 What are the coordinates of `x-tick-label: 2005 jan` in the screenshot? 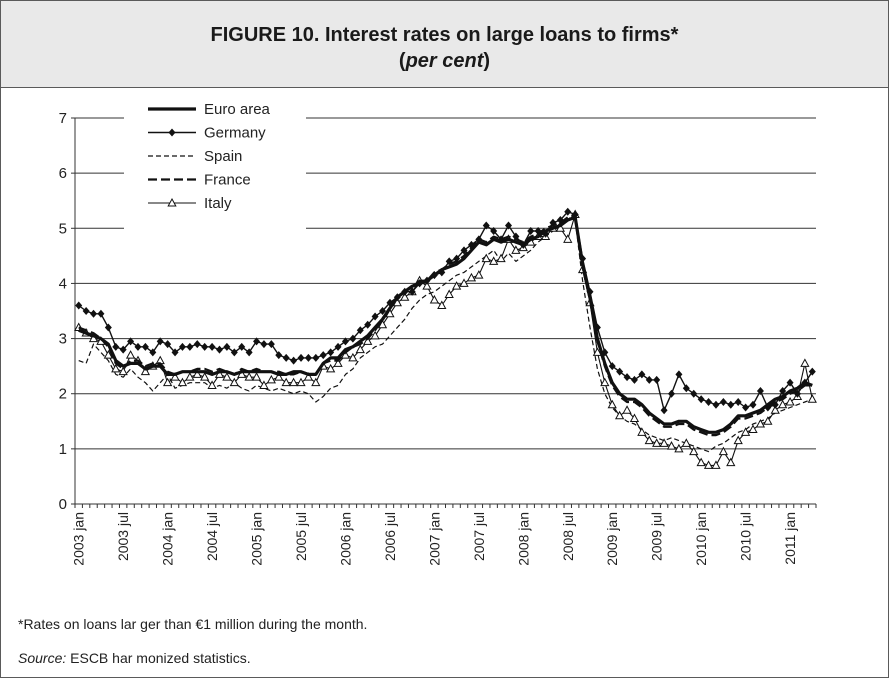 It's located at (257, 539).